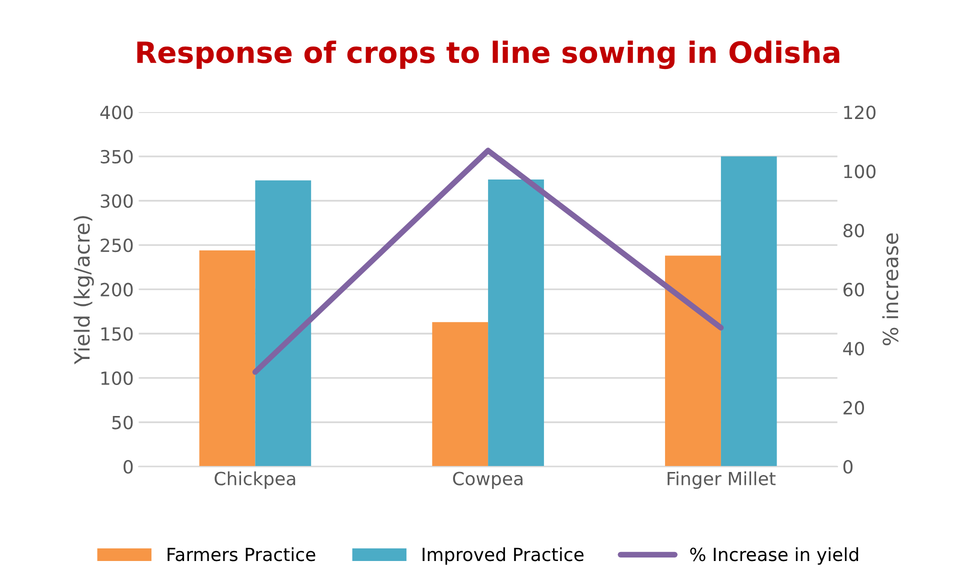 The width and height of the screenshot is (957, 581). I want to click on y2-axis-title: % increase, so click(890, 289).